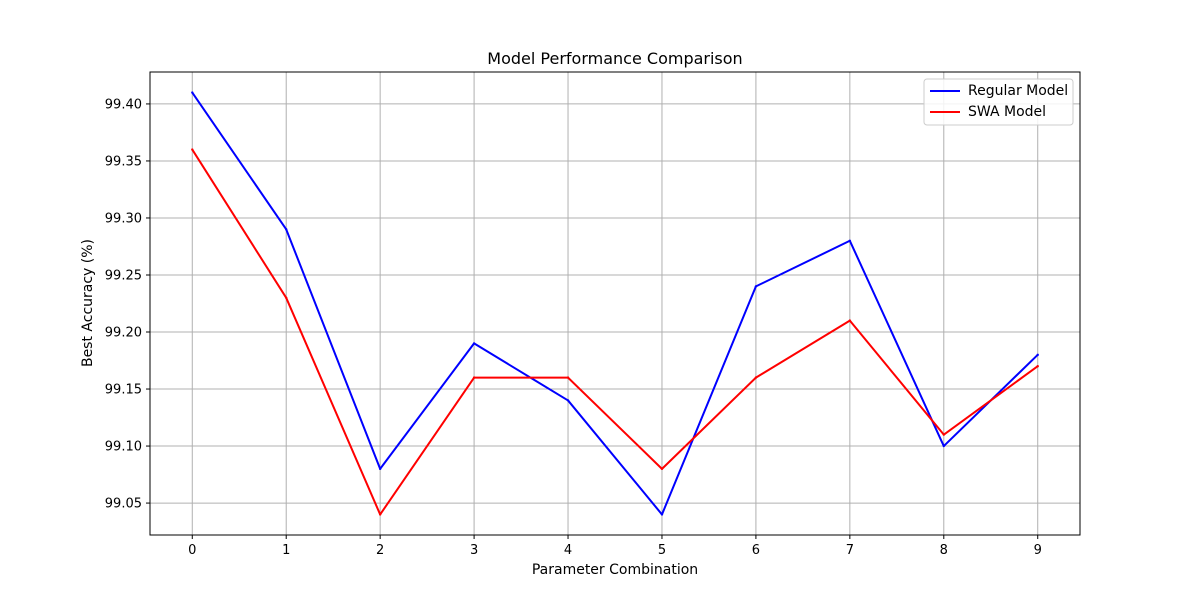 The width and height of the screenshot is (1200, 600). Describe the element at coordinates (614, 58) in the screenshot. I see `chart-title: Model Performance Comparison` at that location.